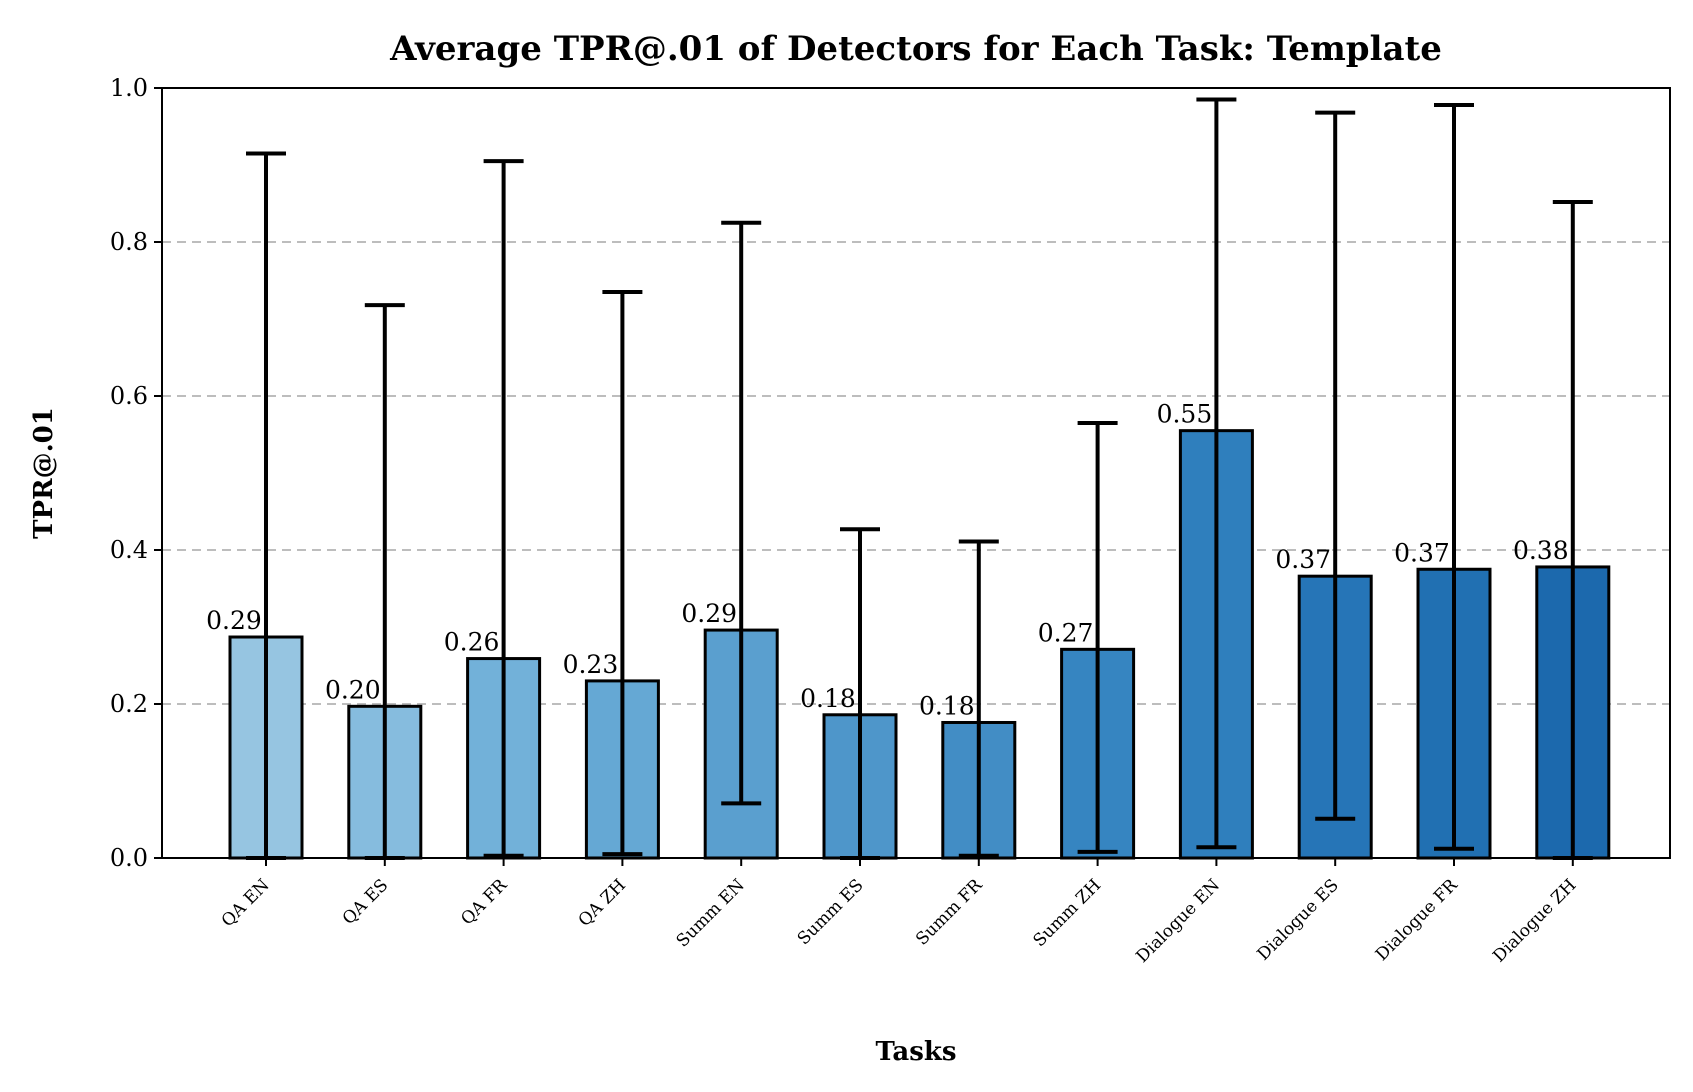 This screenshot has height=1092, width=1693. What do you see at coordinates (1541, 550) in the screenshot?
I see `data-label: 0.38` at bounding box center [1541, 550].